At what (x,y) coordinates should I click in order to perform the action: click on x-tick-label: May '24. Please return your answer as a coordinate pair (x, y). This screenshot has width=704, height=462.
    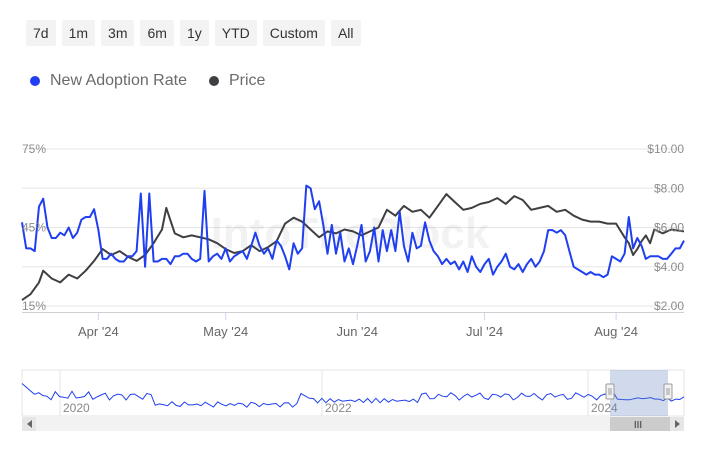
    Looking at the image, I should click on (225, 331).